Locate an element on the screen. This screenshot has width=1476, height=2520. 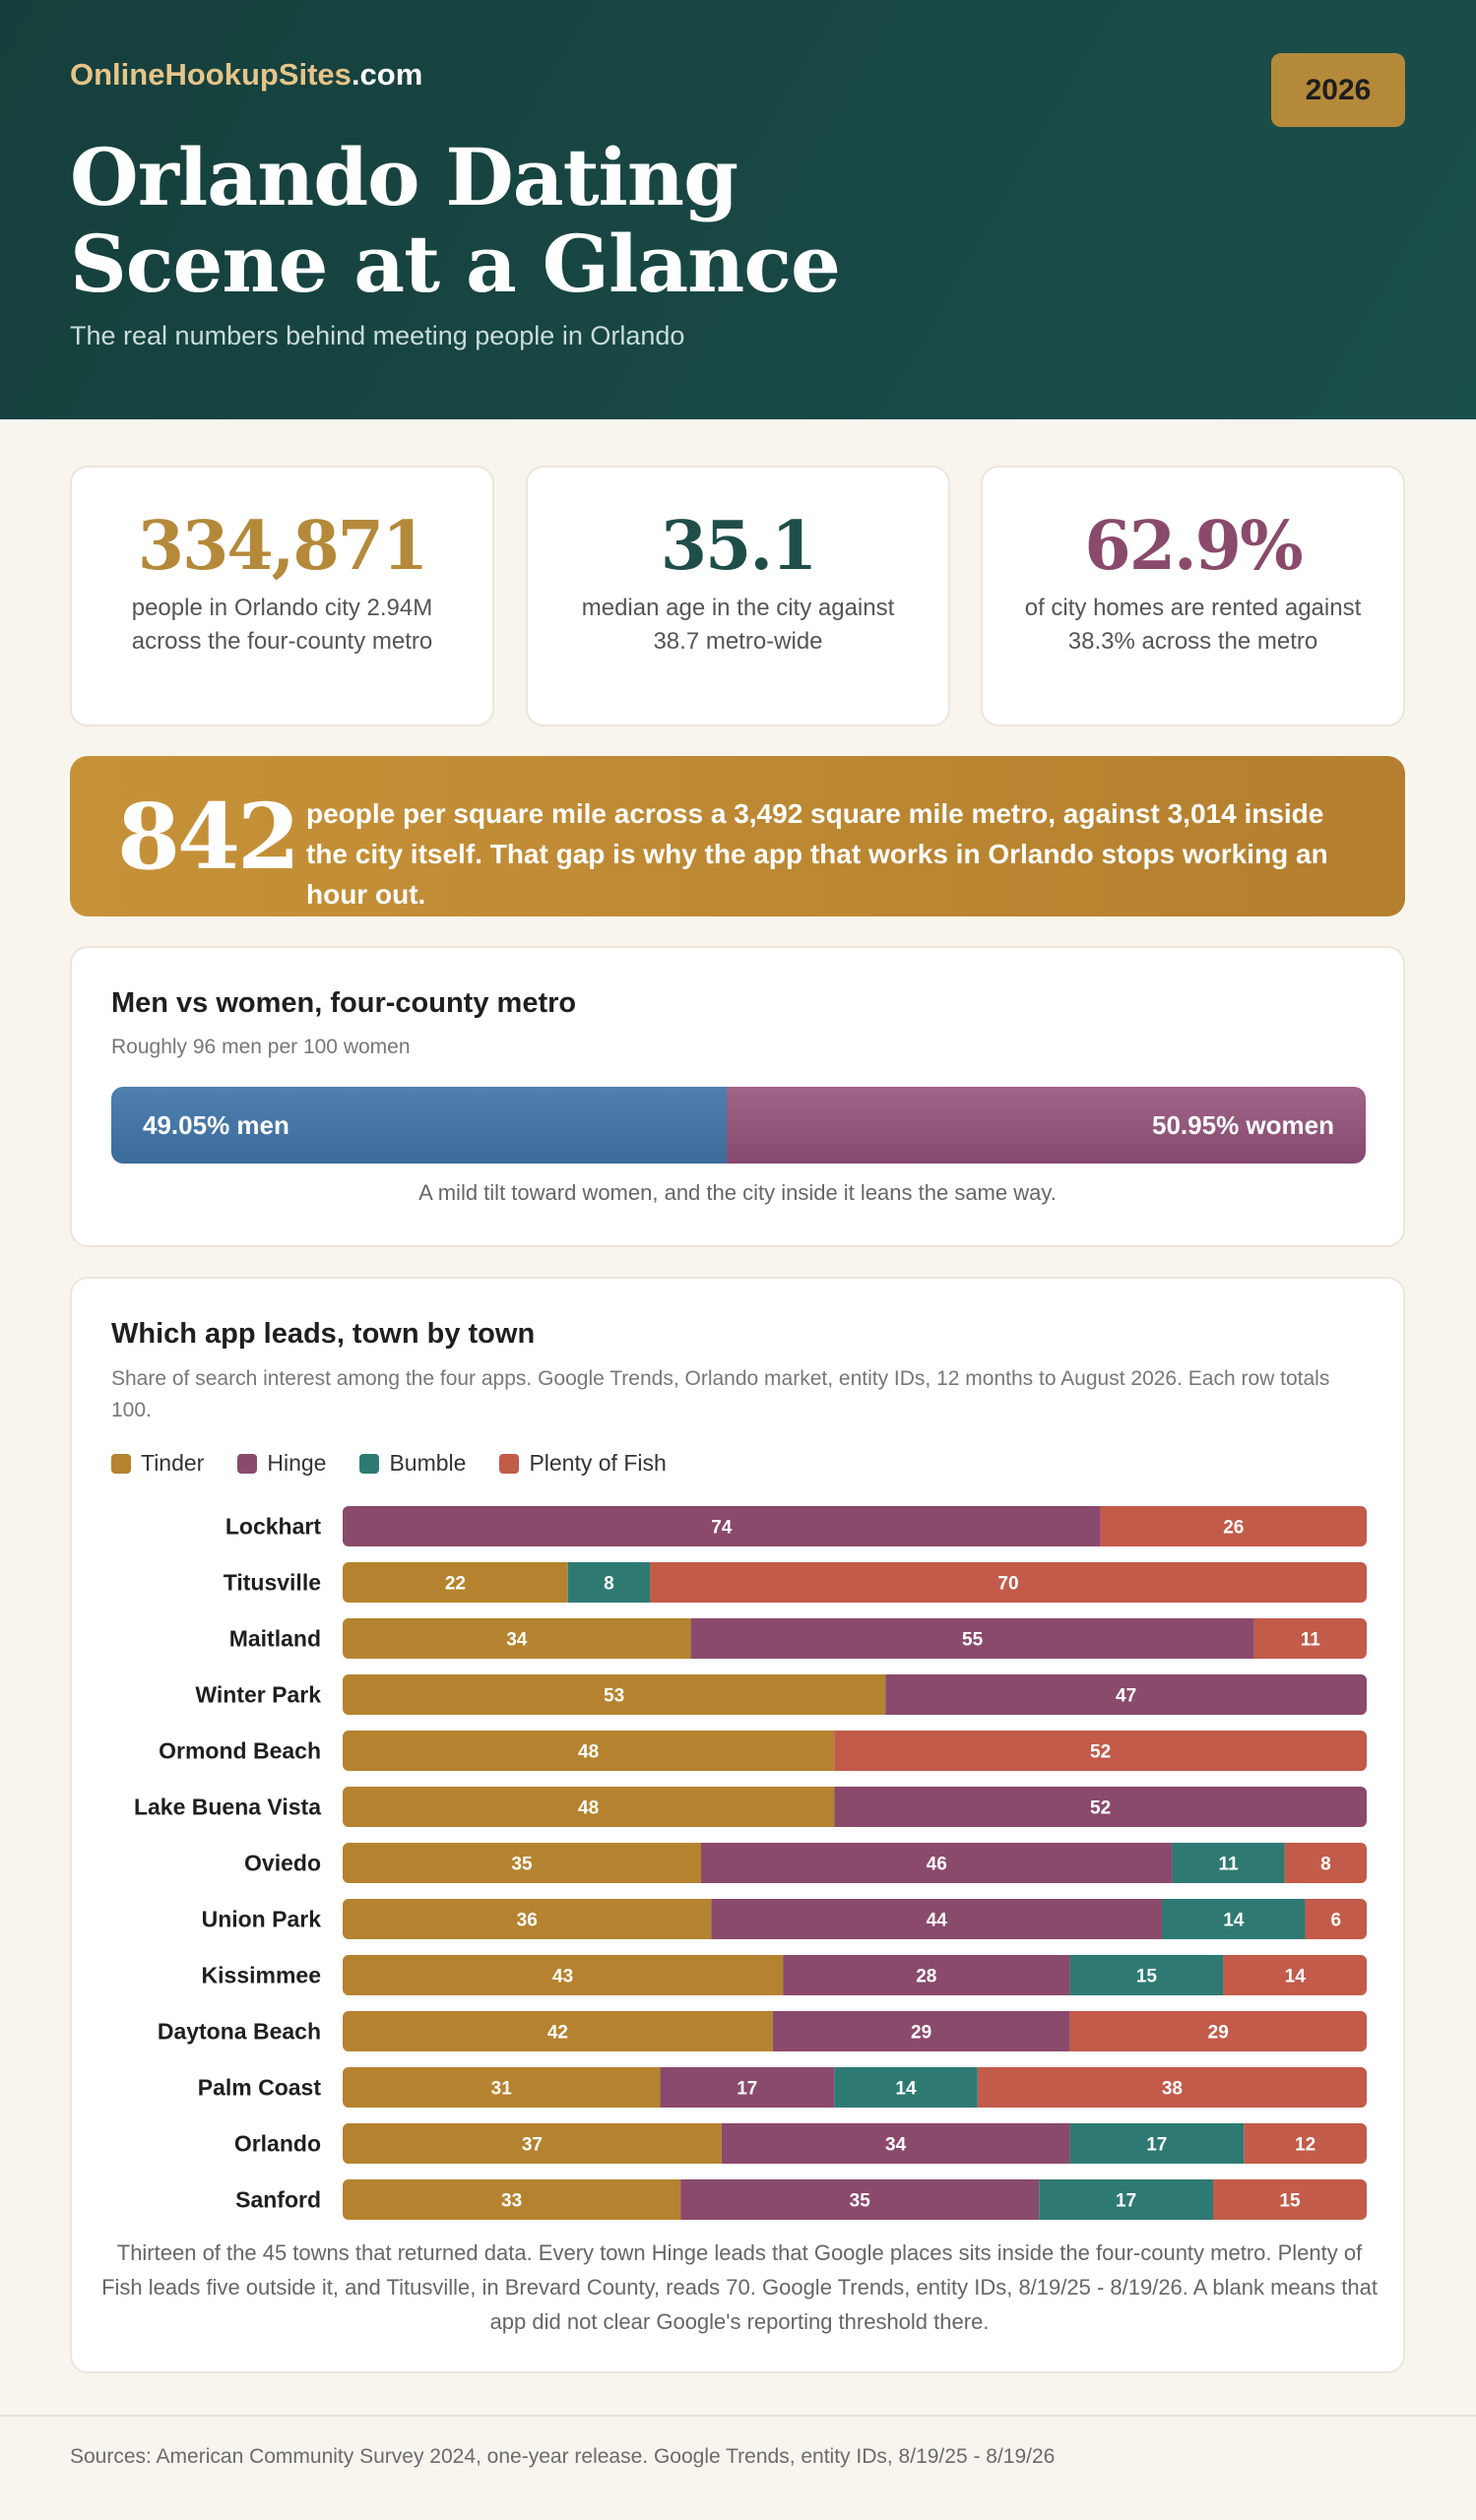
bar-value-label: 55 is located at coordinates (973, 1640).